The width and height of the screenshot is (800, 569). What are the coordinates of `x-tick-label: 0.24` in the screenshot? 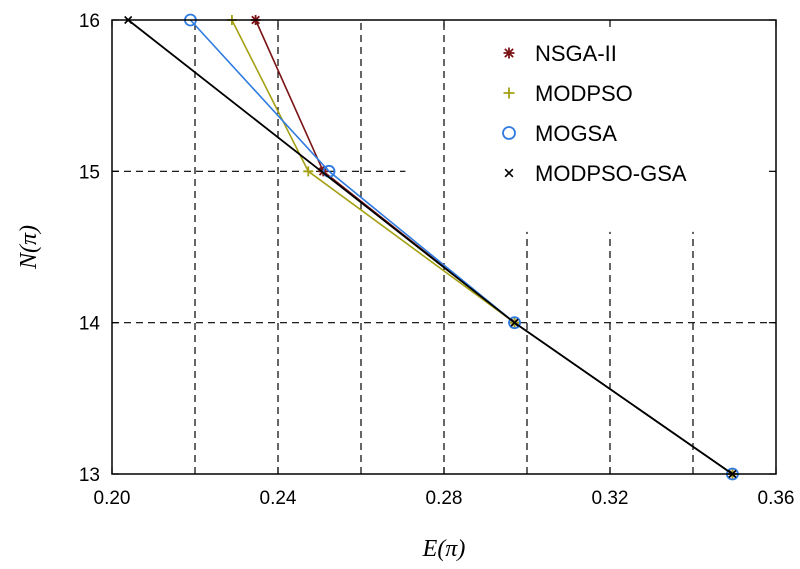 It's located at (278, 498).